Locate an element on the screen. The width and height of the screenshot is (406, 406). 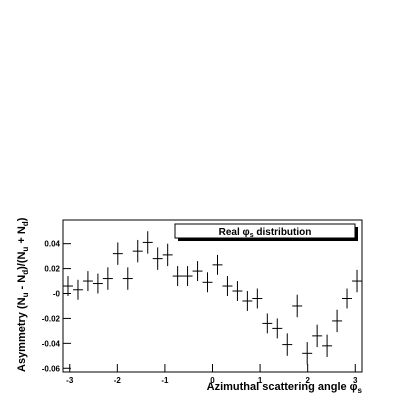
y-tick-label: -0.02 is located at coordinates (51, 318).